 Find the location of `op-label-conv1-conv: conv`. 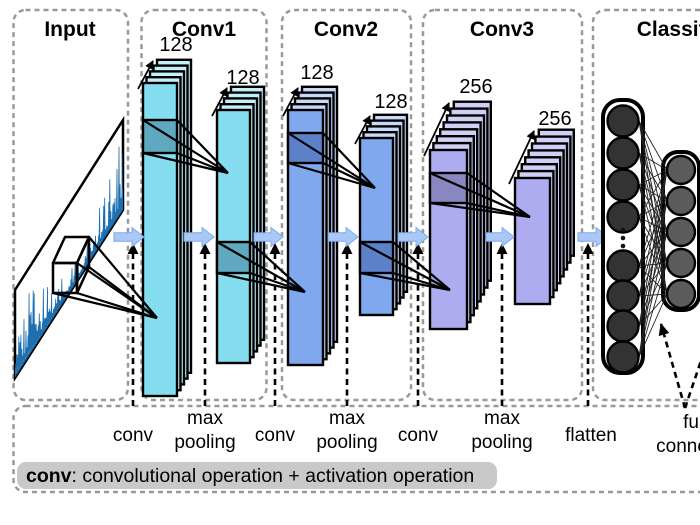

op-label-conv1-conv: conv is located at coordinates (133, 435).